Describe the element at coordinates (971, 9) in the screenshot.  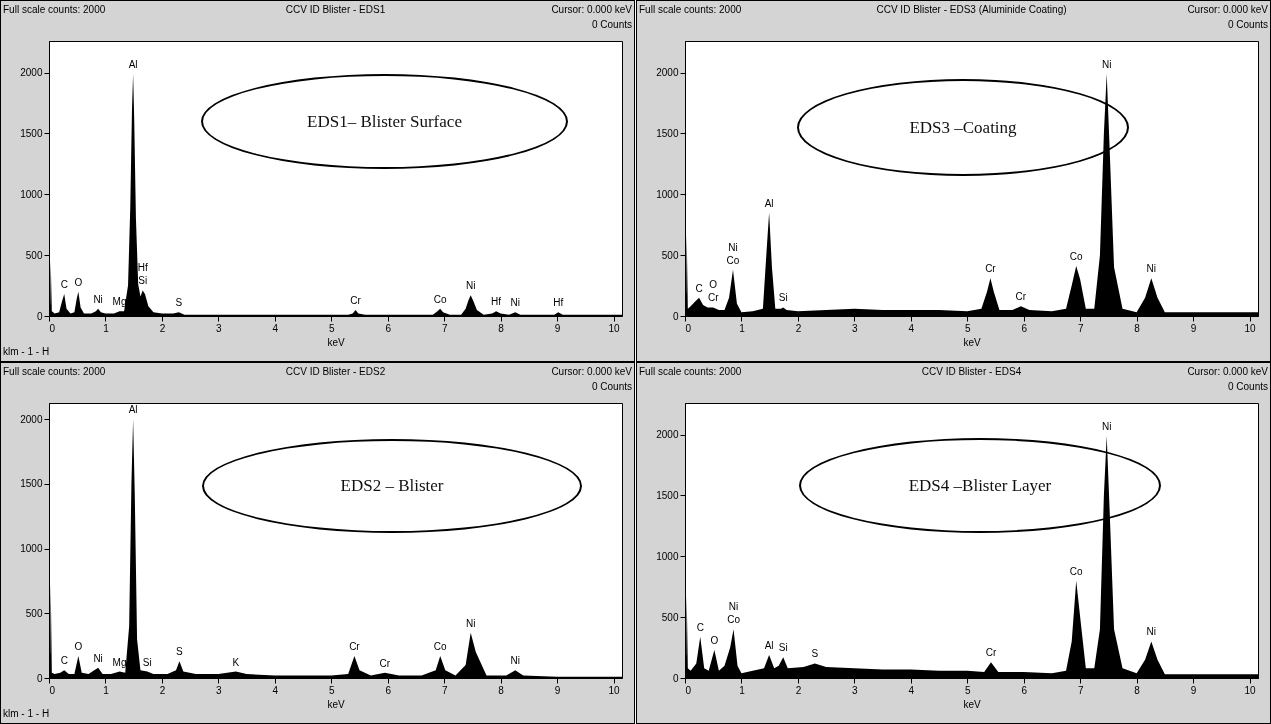
I see `chart-title: CCV ID Blister - EDS3 (Aluminide Coating)` at that location.